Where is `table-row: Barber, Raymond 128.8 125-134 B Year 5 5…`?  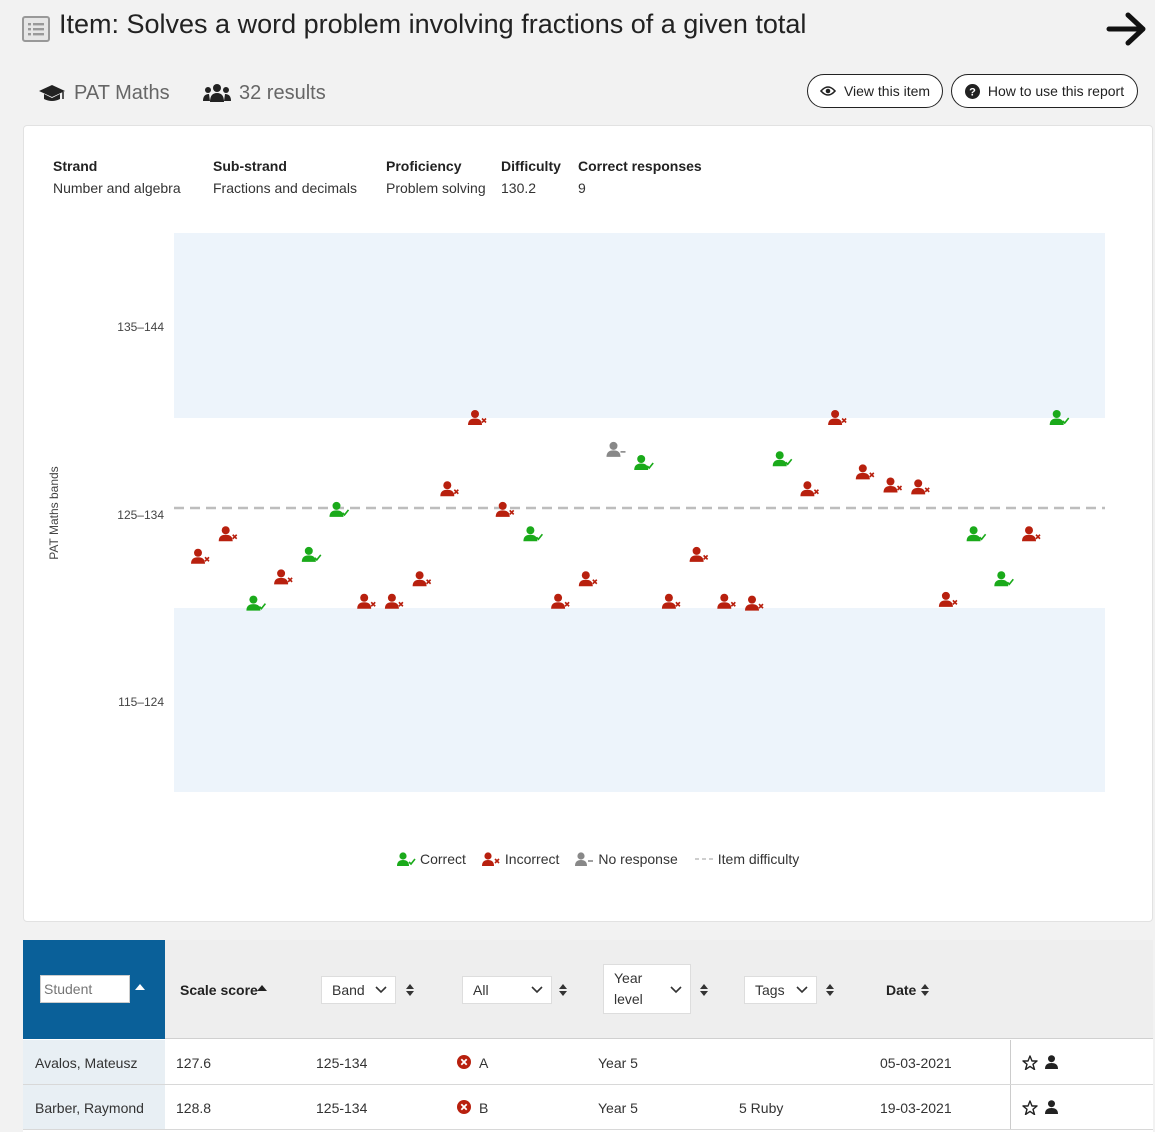 table-row: Barber, Raymond 128.8 125-134 B Year 5 5… is located at coordinates (588, 1107).